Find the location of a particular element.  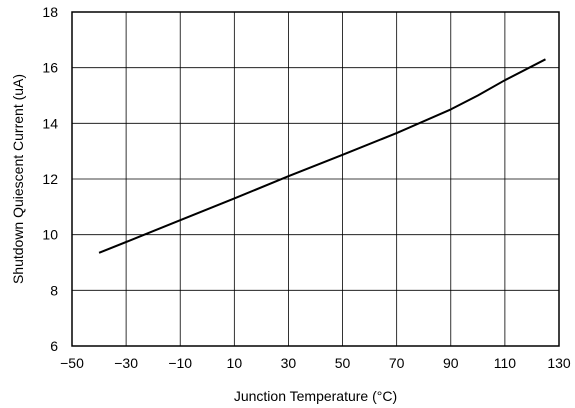

y-tick-label: 6 is located at coordinates (54, 346).